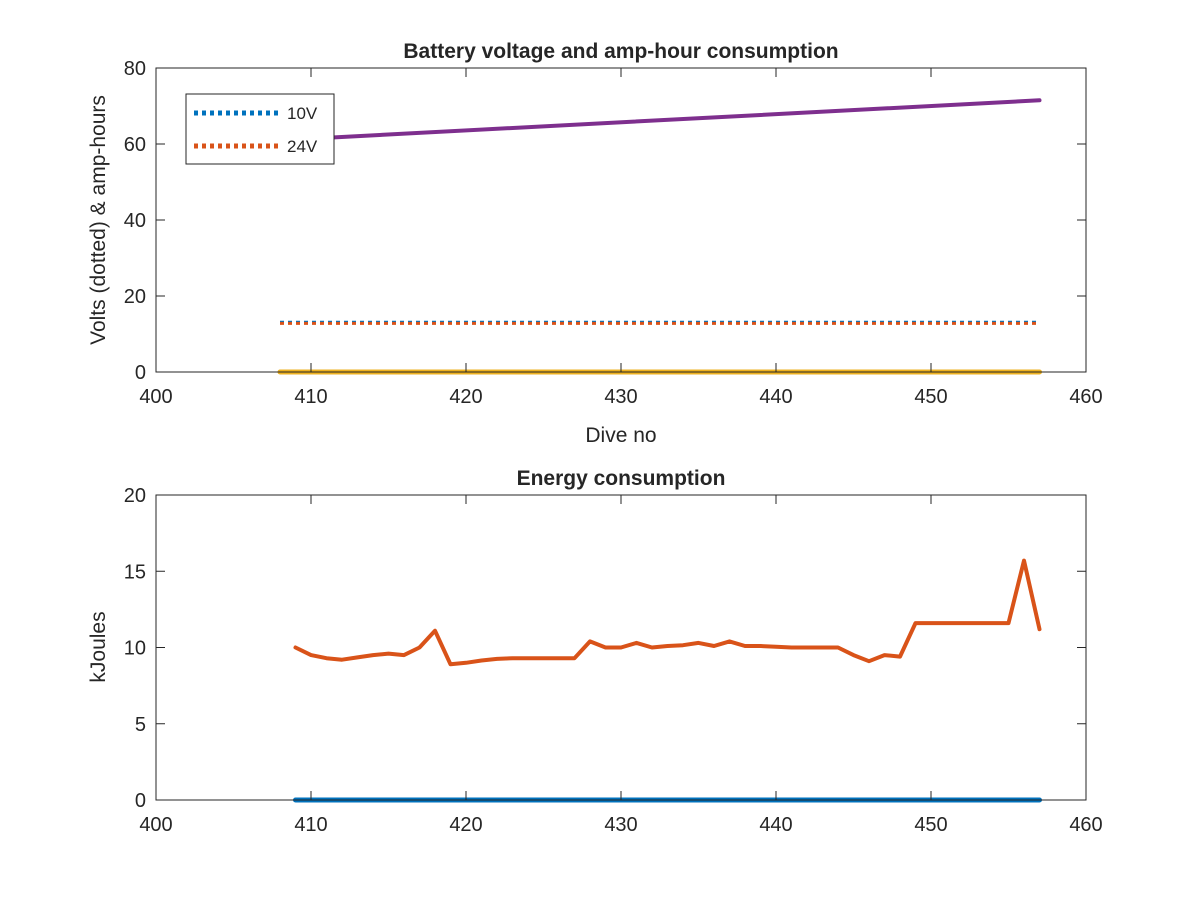 Image resolution: width=1200 pixels, height=905 pixels. I want to click on battery-x-tick-label: 430, so click(620, 397).